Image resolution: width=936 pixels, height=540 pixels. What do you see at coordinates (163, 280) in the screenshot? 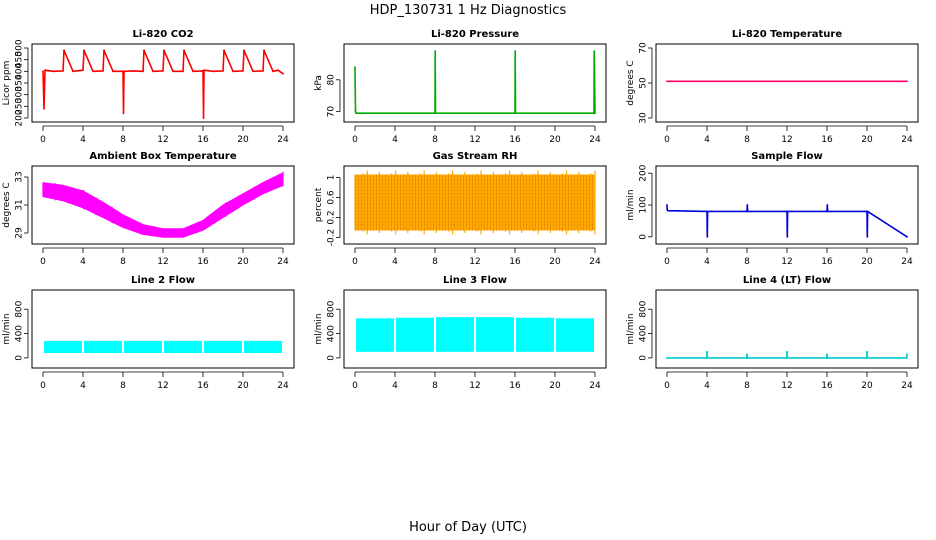
I see `panel-title: Line 2 Flow` at bounding box center [163, 280].